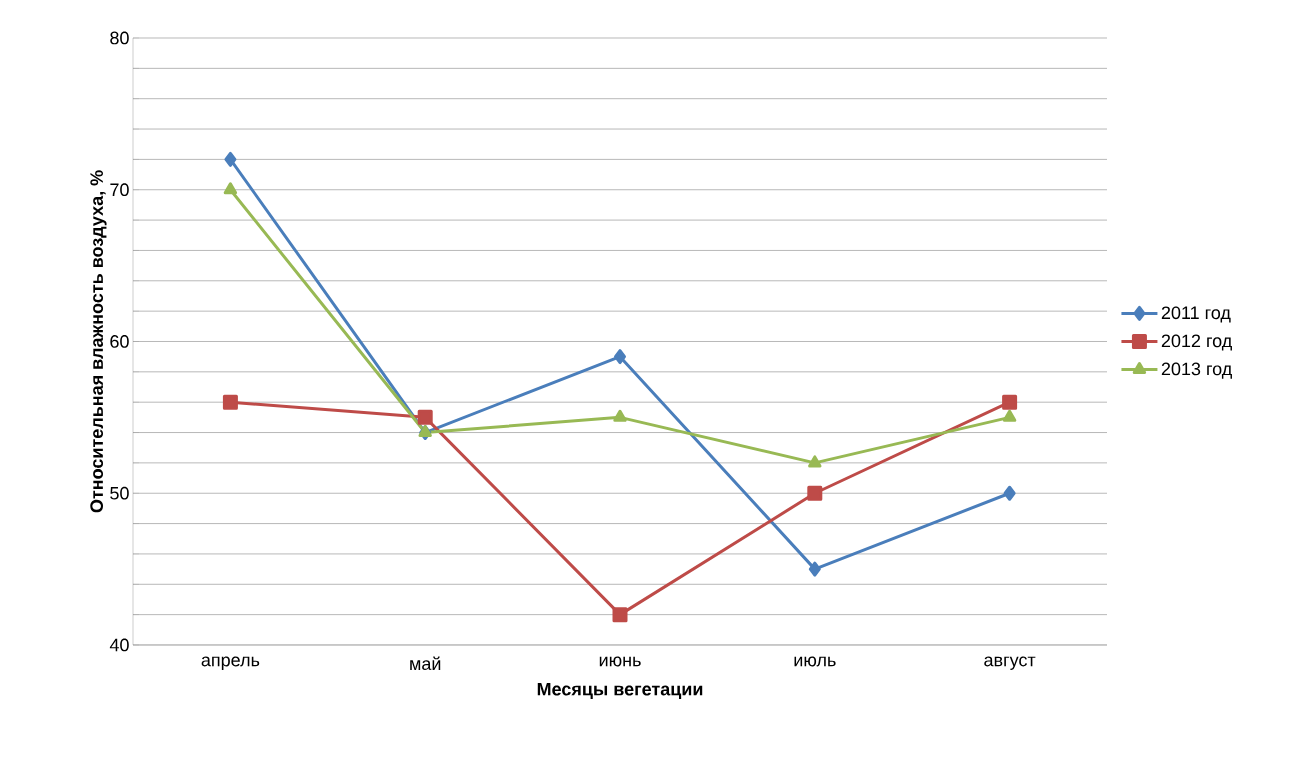 Image resolution: width=1315 pixels, height=765 pixels. I want to click on y-tick-label: 70, so click(119, 190).